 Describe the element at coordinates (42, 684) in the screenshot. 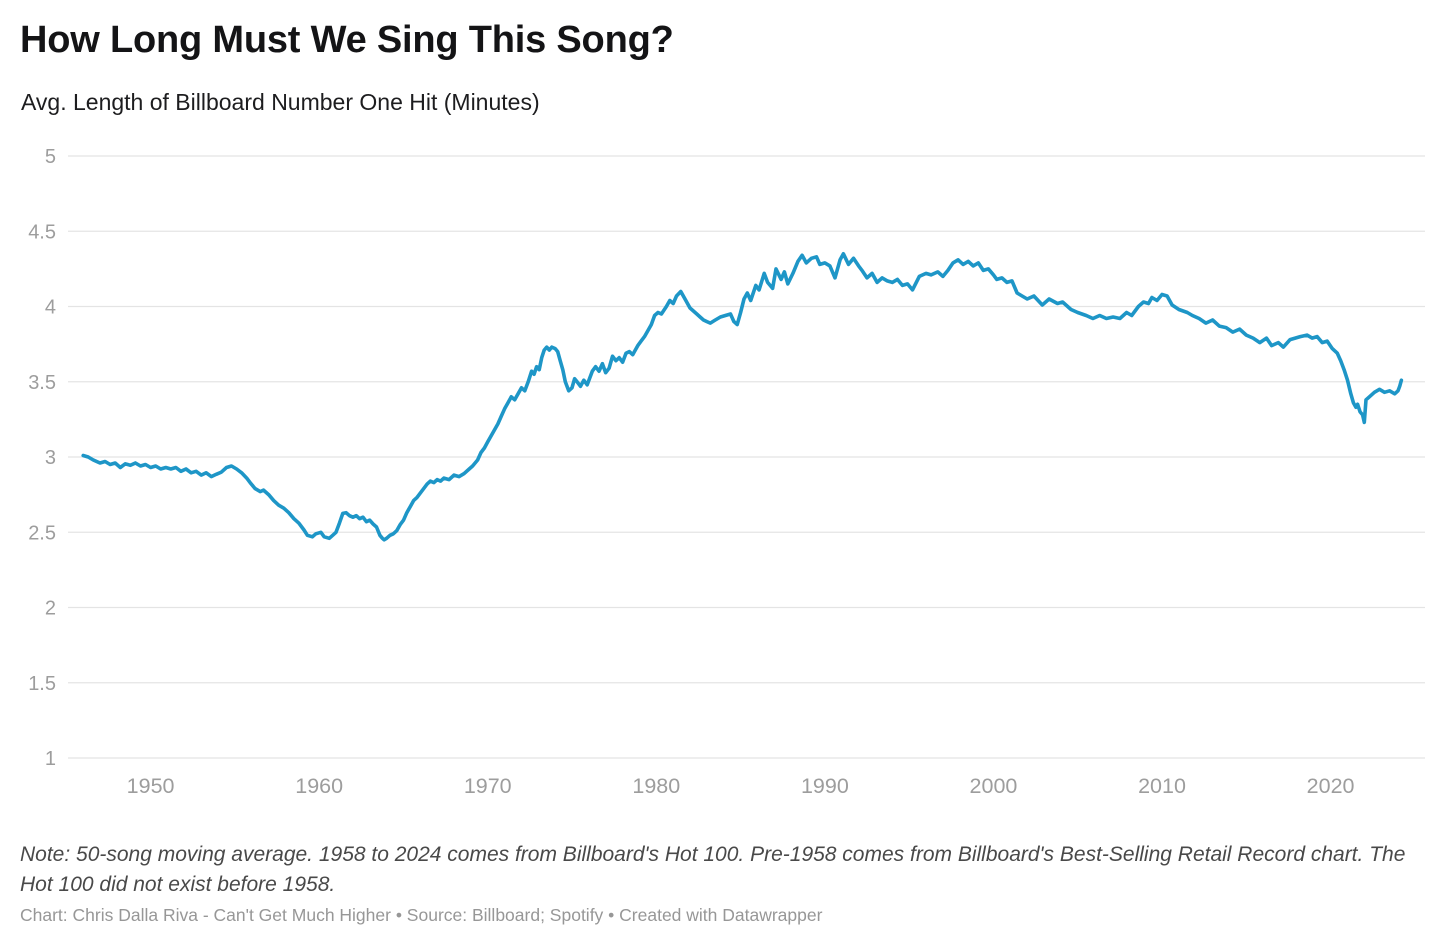

I see `y-tick-label: 1.5` at that location.